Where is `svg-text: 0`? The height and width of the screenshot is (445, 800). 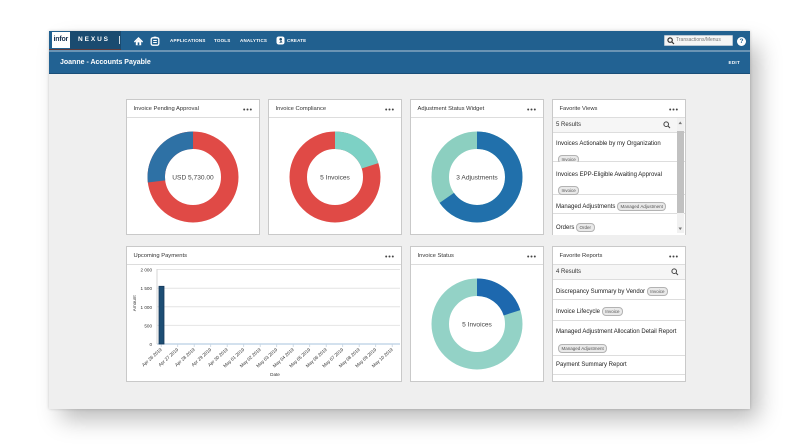
svg-text: 0 is located at coordinates (150, 344).